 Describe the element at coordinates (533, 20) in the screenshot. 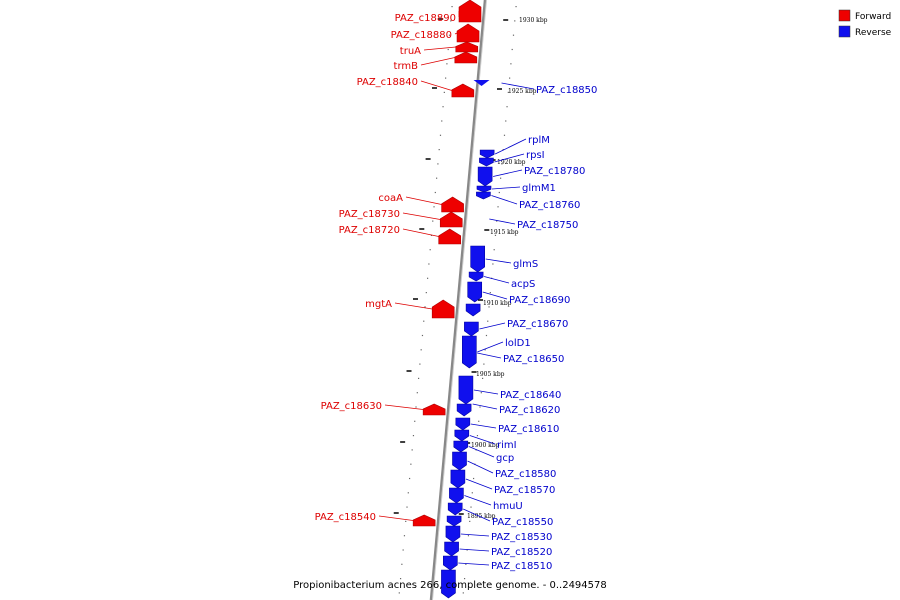

I see `scale-label: 1930 kbp` at that location.